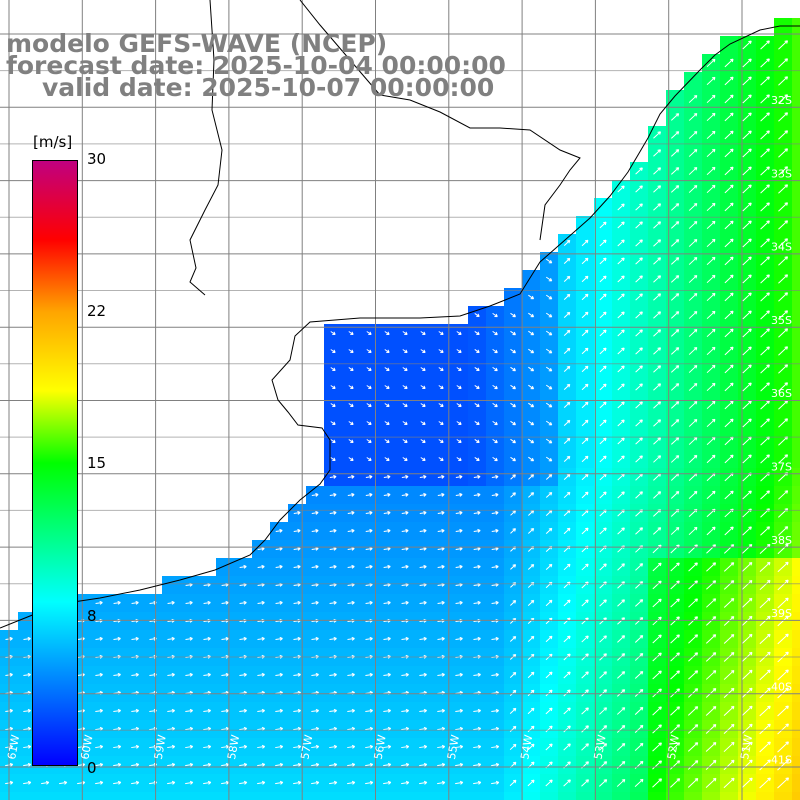  Describe the element at coordinates (13, 747) in the screenshot. I see `lon-label: 61W` at that location.